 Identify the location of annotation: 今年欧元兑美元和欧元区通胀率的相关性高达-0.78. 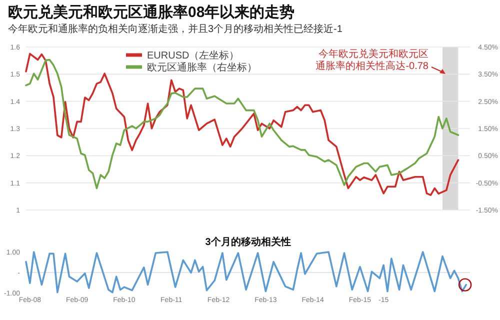
(372, 60).